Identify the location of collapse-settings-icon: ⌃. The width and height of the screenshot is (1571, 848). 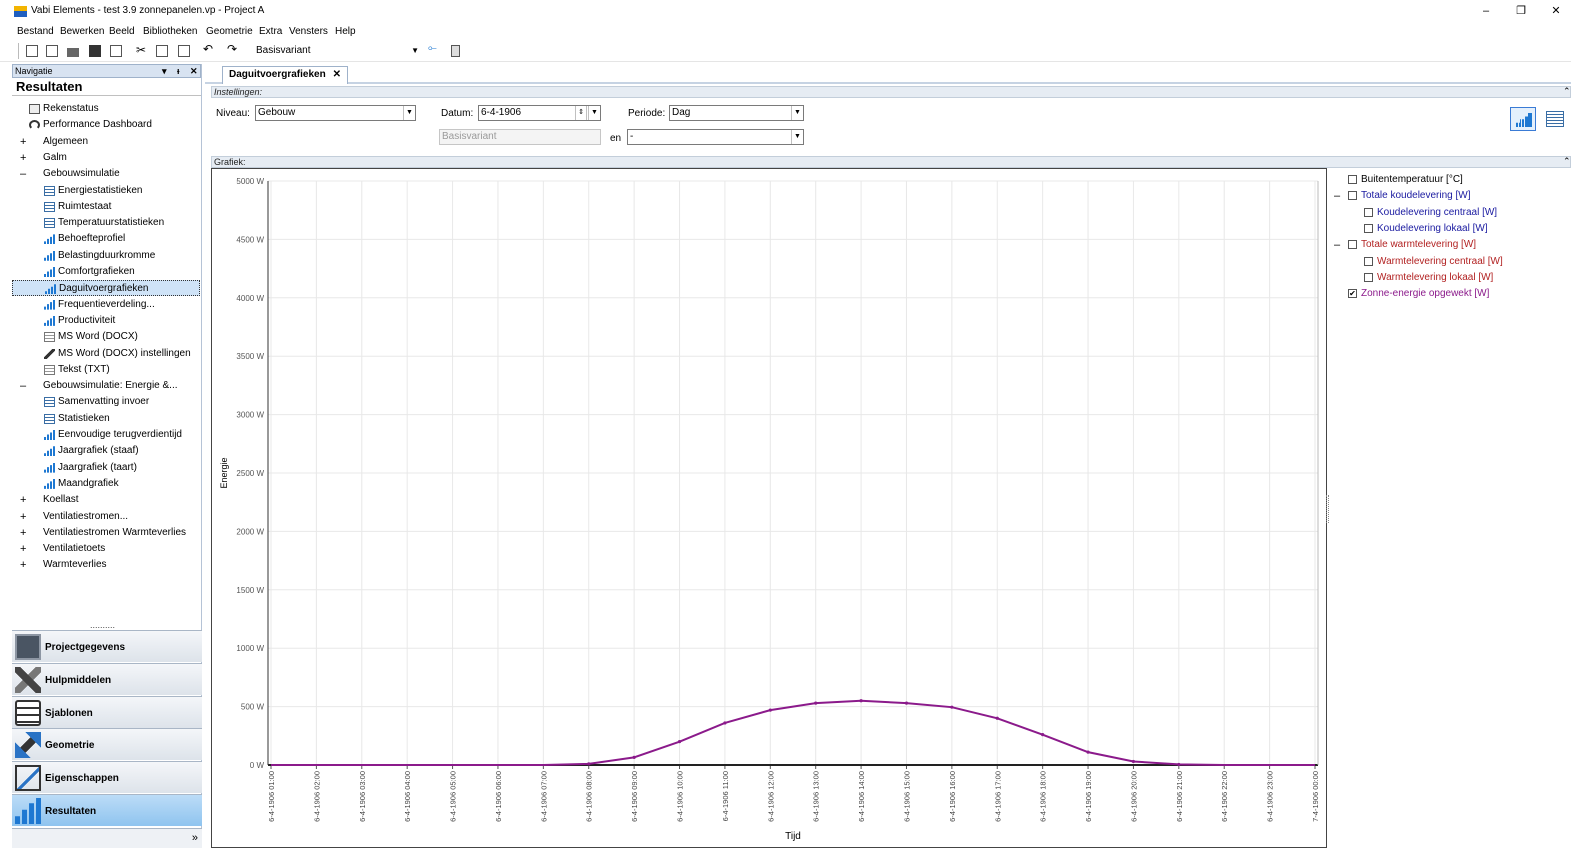
(1567, 91).